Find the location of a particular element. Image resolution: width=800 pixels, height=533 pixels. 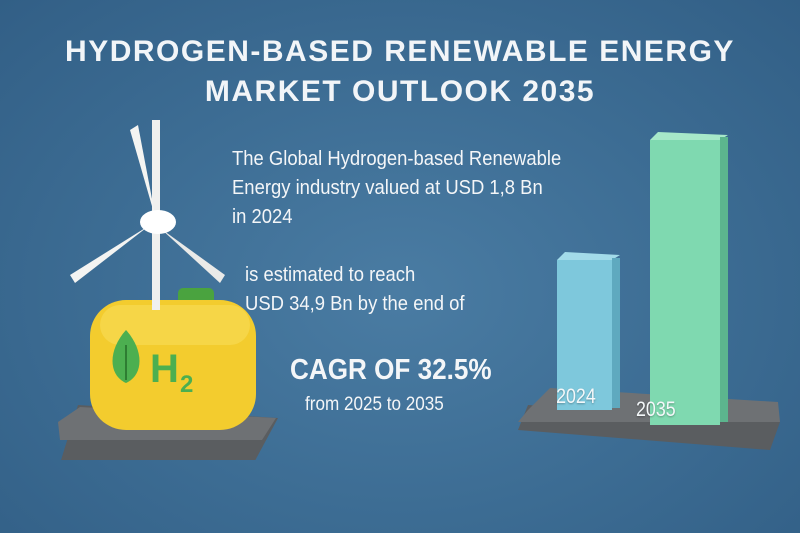

title-line-2: MARKET OUTLOOK 2035 is located at coordinates (400, 91).